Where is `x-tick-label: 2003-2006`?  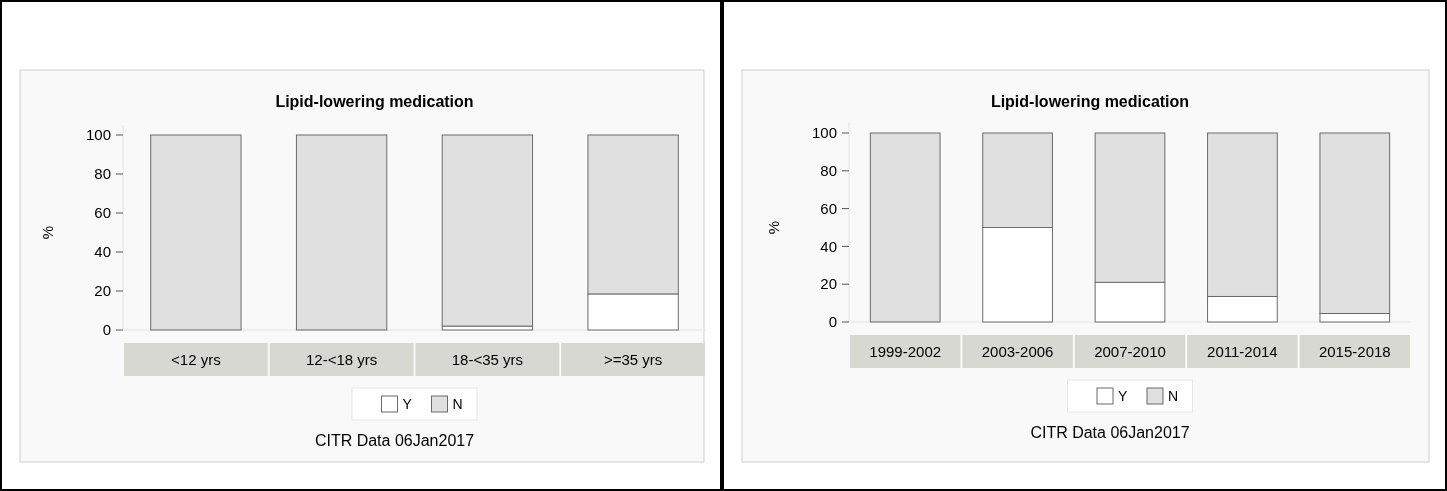 x-tick-label: 2003-2006 is located at coordinates (1017, 351).